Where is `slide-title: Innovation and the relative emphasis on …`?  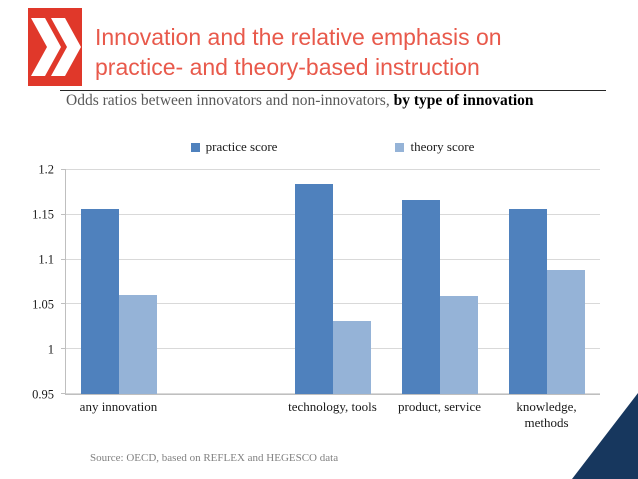
slide-title: Innovation and the relative emphasis on … is located at coordinates (355, 52).